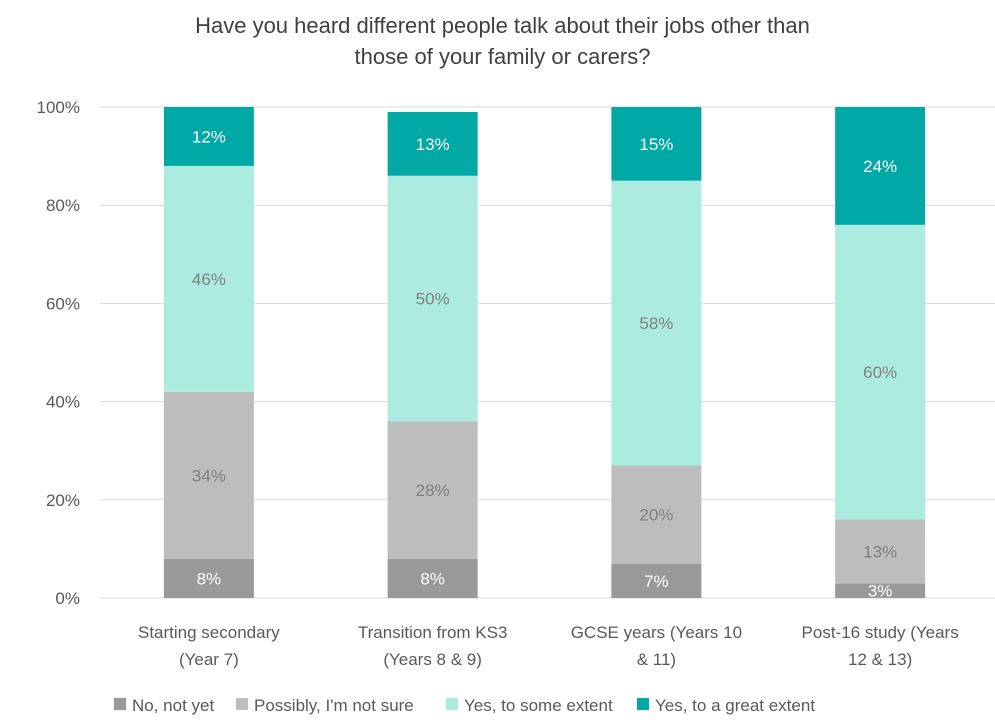  What do you see at coordinates (63, 500) in the screenshot?
I see `y-tick-label: 20%` at bounding box center [63, 500].